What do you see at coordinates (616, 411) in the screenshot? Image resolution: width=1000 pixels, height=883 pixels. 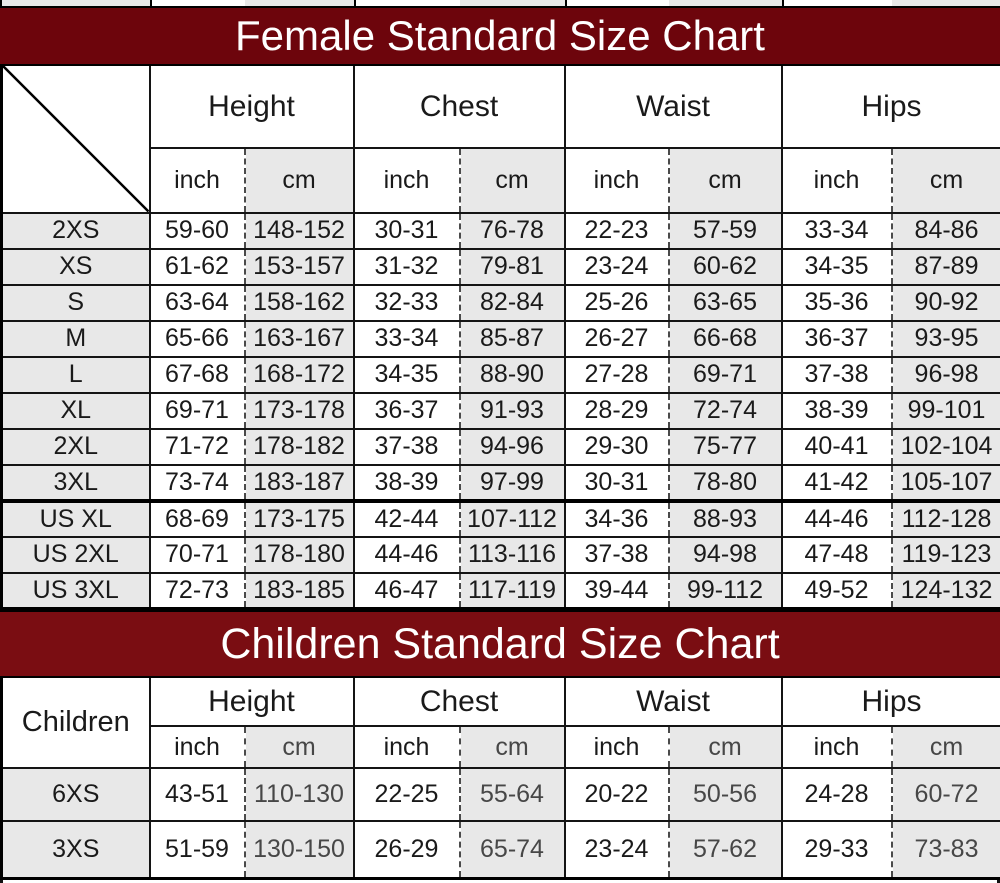 I see `measurement-cell: 28-29` at bounding box center [616, 411].